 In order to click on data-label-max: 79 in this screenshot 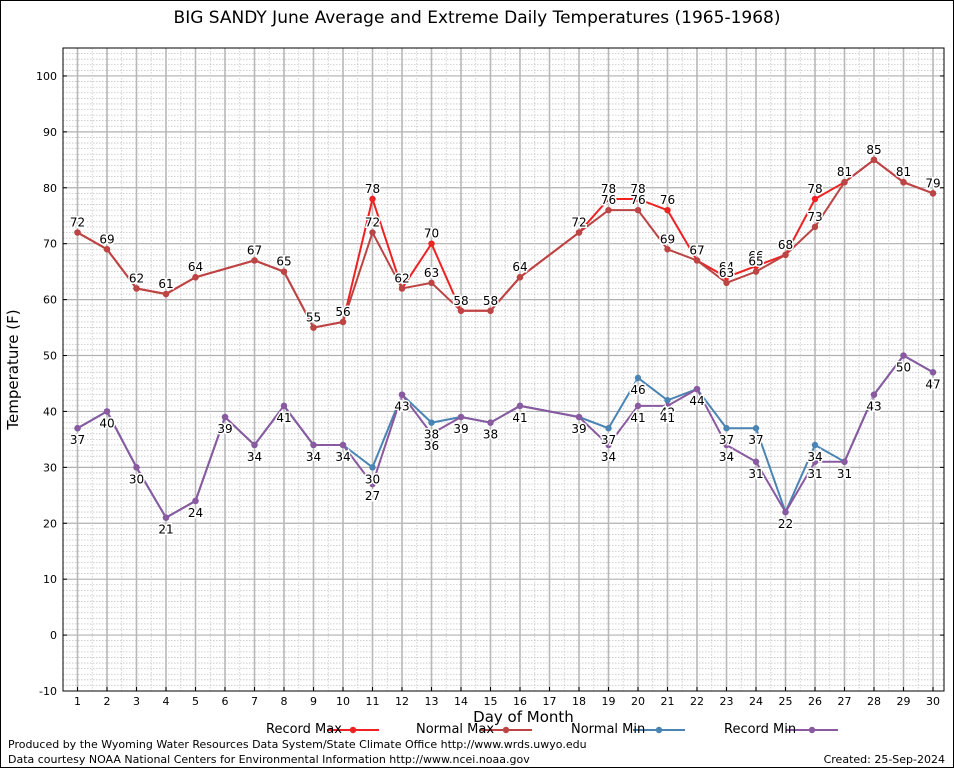, I will do `click(932, 183)`.